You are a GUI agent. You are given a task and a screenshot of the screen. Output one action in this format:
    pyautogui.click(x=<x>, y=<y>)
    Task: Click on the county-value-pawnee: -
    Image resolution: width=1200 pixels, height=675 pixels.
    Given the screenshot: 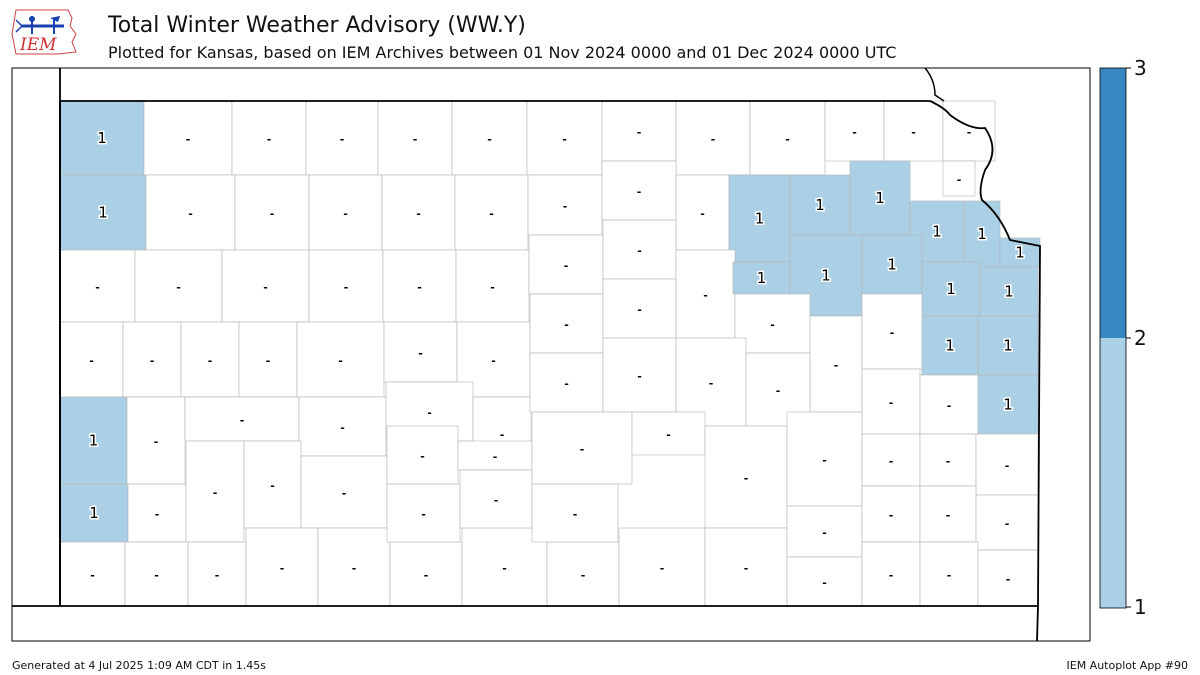 What is the action you would take?
    pyautogui.click(x=502, y=435)
    